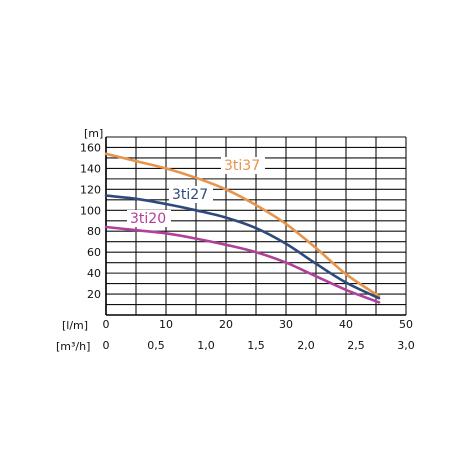 The height and width of the screenshot is (470, 470). Describe the element at coordinates (306, 345) in the screenshot. I see `x2-tick-label: 2,0` at that location.